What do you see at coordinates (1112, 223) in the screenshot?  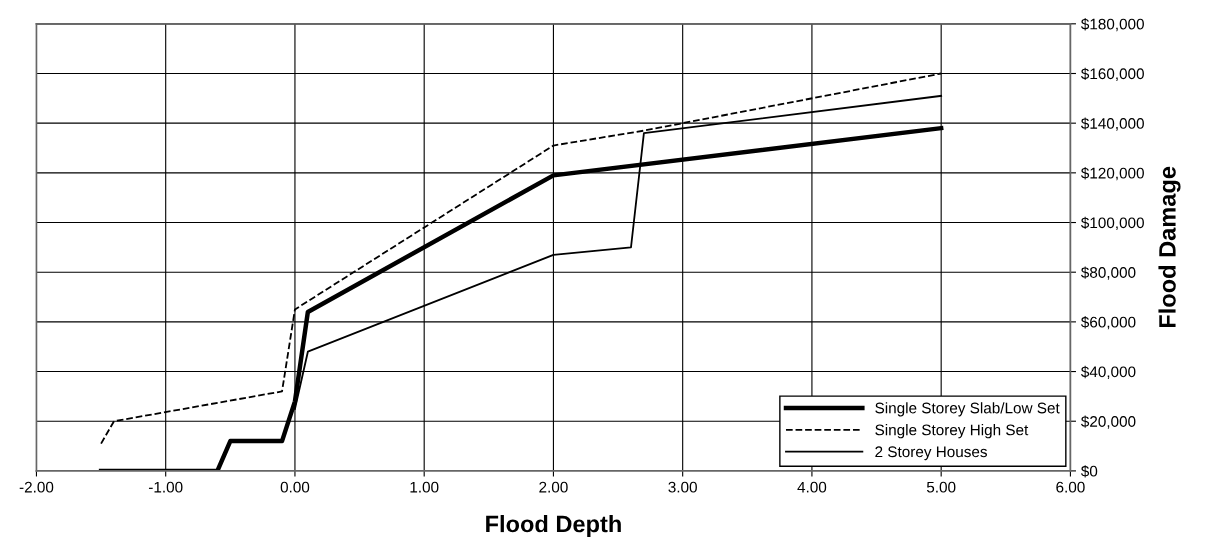 I see `y-tick-label: $100,000` at bounding box center [1112, 223].